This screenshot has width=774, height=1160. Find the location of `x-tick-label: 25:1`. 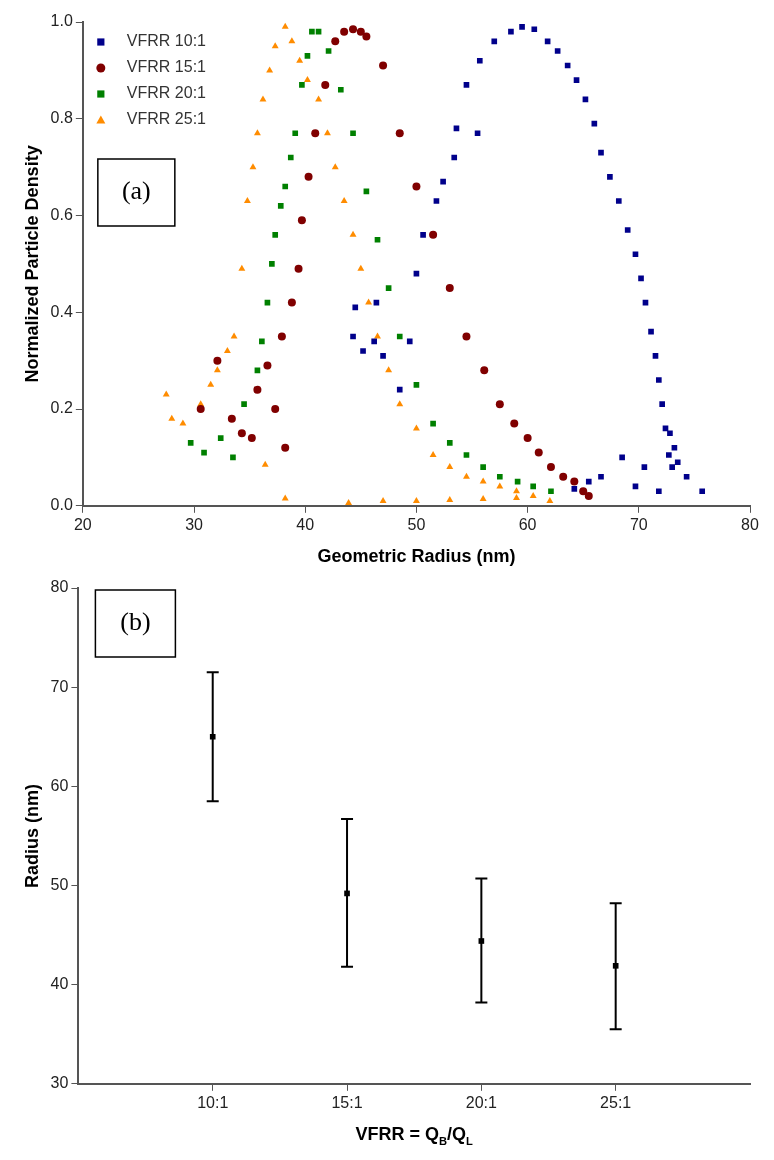

x-tick-label: 25:1 is located at coordinates (616, 1102).